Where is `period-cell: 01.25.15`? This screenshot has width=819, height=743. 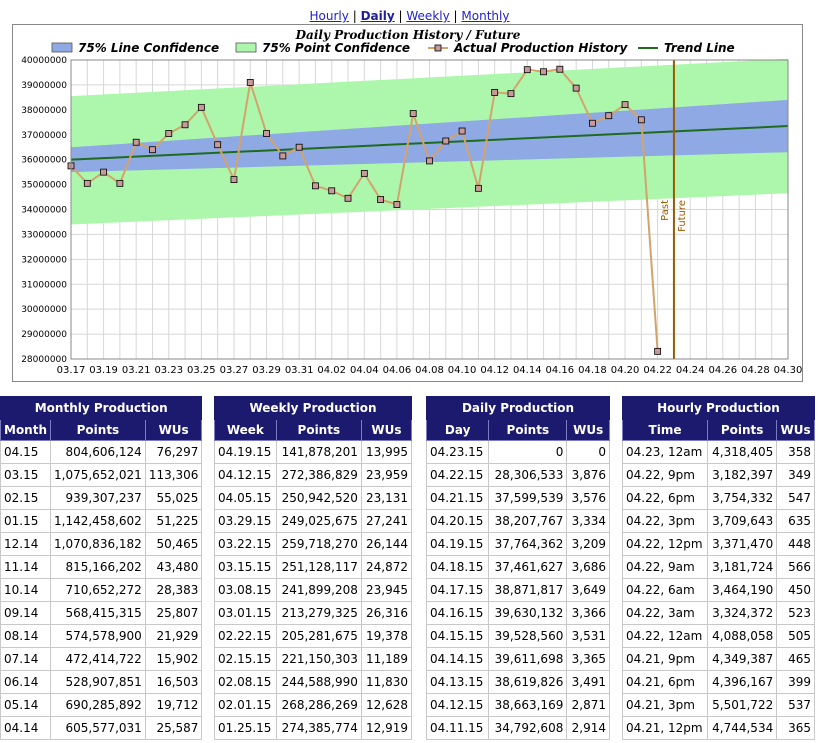 period-cell: 01.25.15 is located at coordinates (245, 728).